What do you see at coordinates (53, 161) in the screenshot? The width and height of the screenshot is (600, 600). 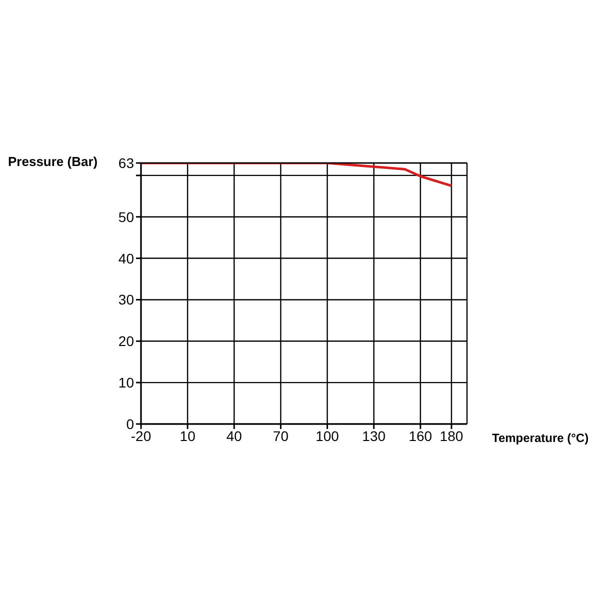 I see `y-axis-title: Pressure (Bar)` at bounding box center [53, 161].